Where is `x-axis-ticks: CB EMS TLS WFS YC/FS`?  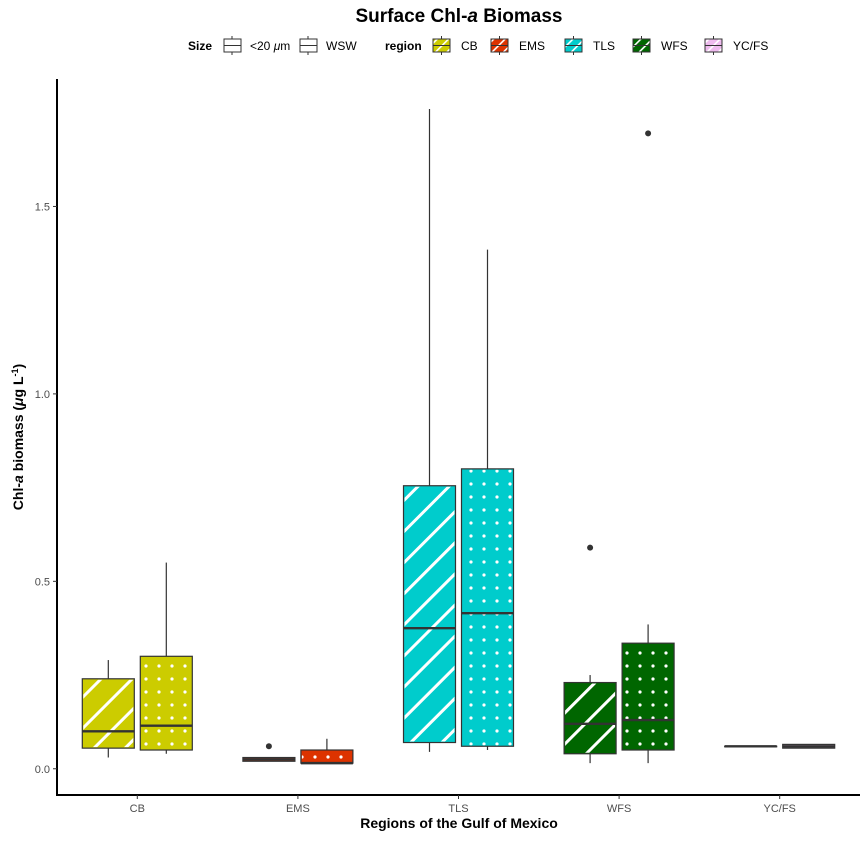 x-axis-ticks: CB EMS TLS WFS YC/FS is located at coordinates (463, 805).